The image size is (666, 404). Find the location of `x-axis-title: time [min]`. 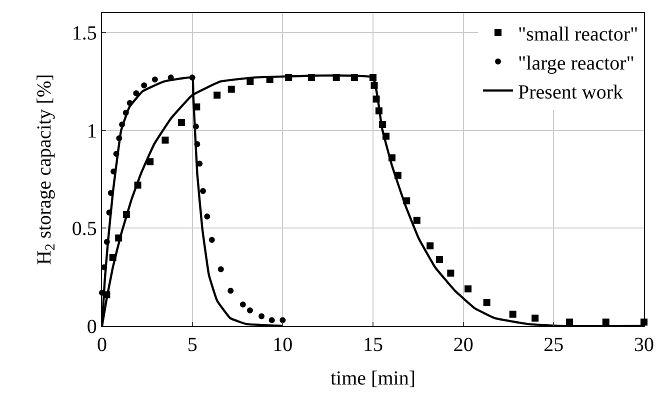

x-axis-title: time [min] is located at coordinates (373, 379).